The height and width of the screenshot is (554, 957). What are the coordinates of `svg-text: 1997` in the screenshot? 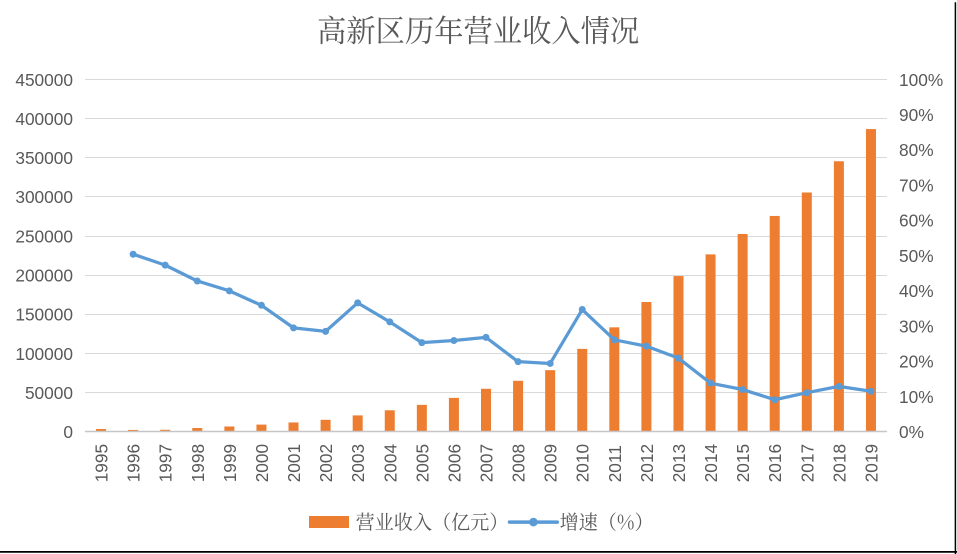 It's located at (166, 463).